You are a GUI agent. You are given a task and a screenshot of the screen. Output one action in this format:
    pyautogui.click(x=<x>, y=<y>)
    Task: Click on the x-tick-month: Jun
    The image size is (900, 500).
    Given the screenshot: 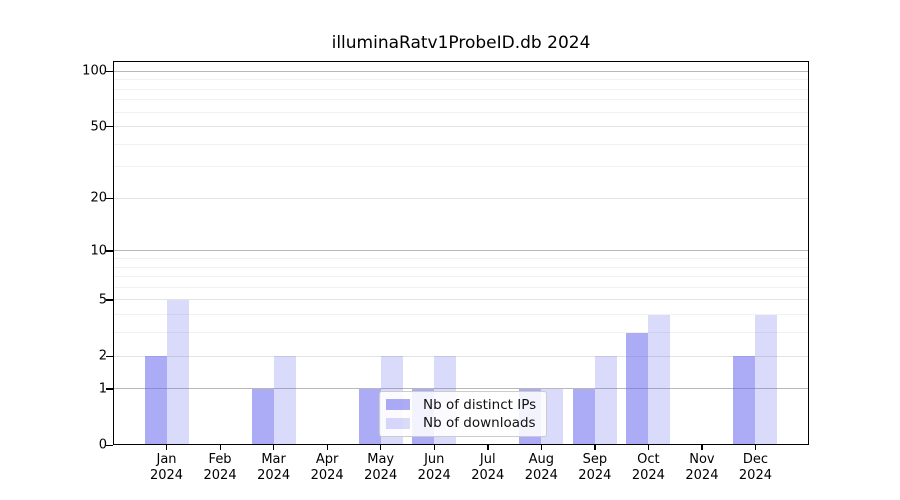 What is the action you would take?
    pyautogui.click(x=434, y=459)
    